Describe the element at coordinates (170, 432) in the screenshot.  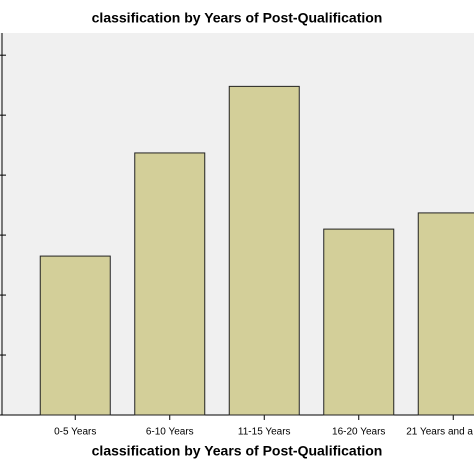
I see `x-tick-label: 6-10 Years` at that location.